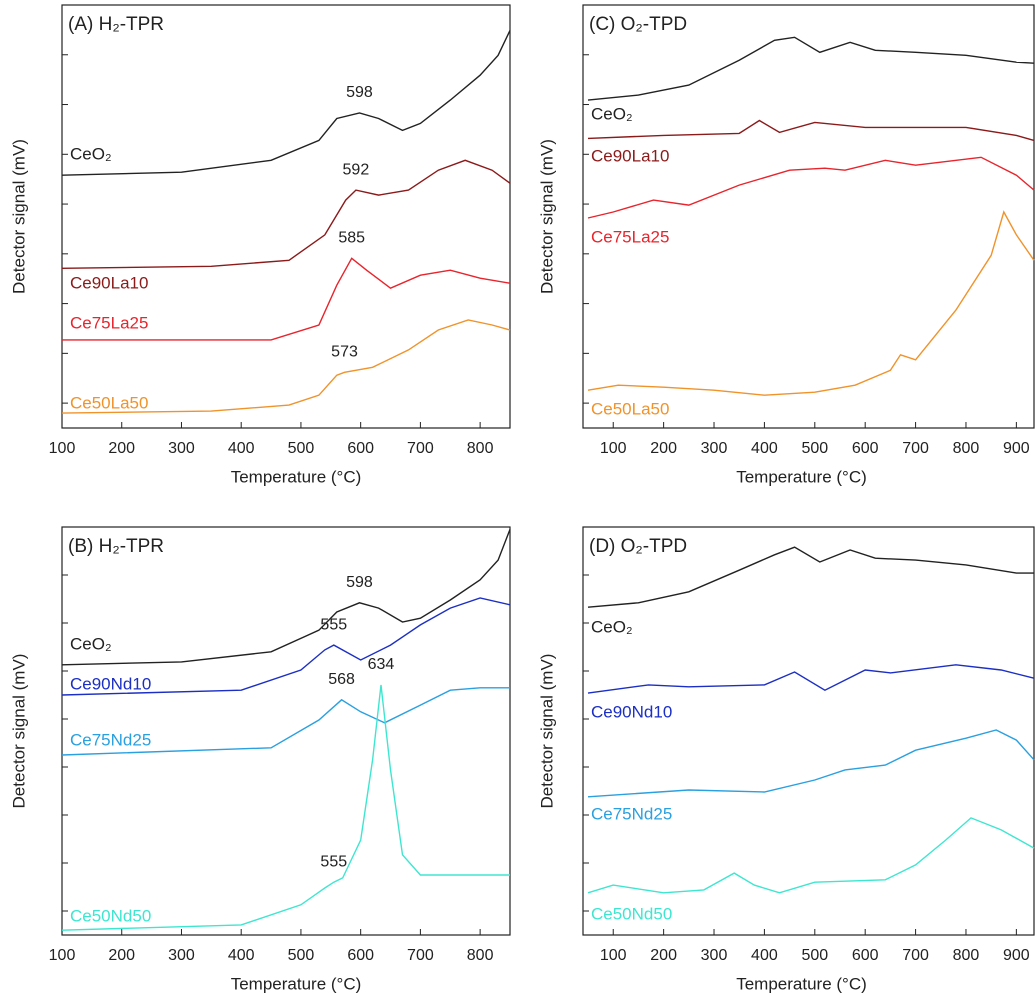 The width and height of the screenshot is (1035, 994). Describe the element at coordinates (356, 169) in the screenshot. I see `peak-label: 592` at that location.